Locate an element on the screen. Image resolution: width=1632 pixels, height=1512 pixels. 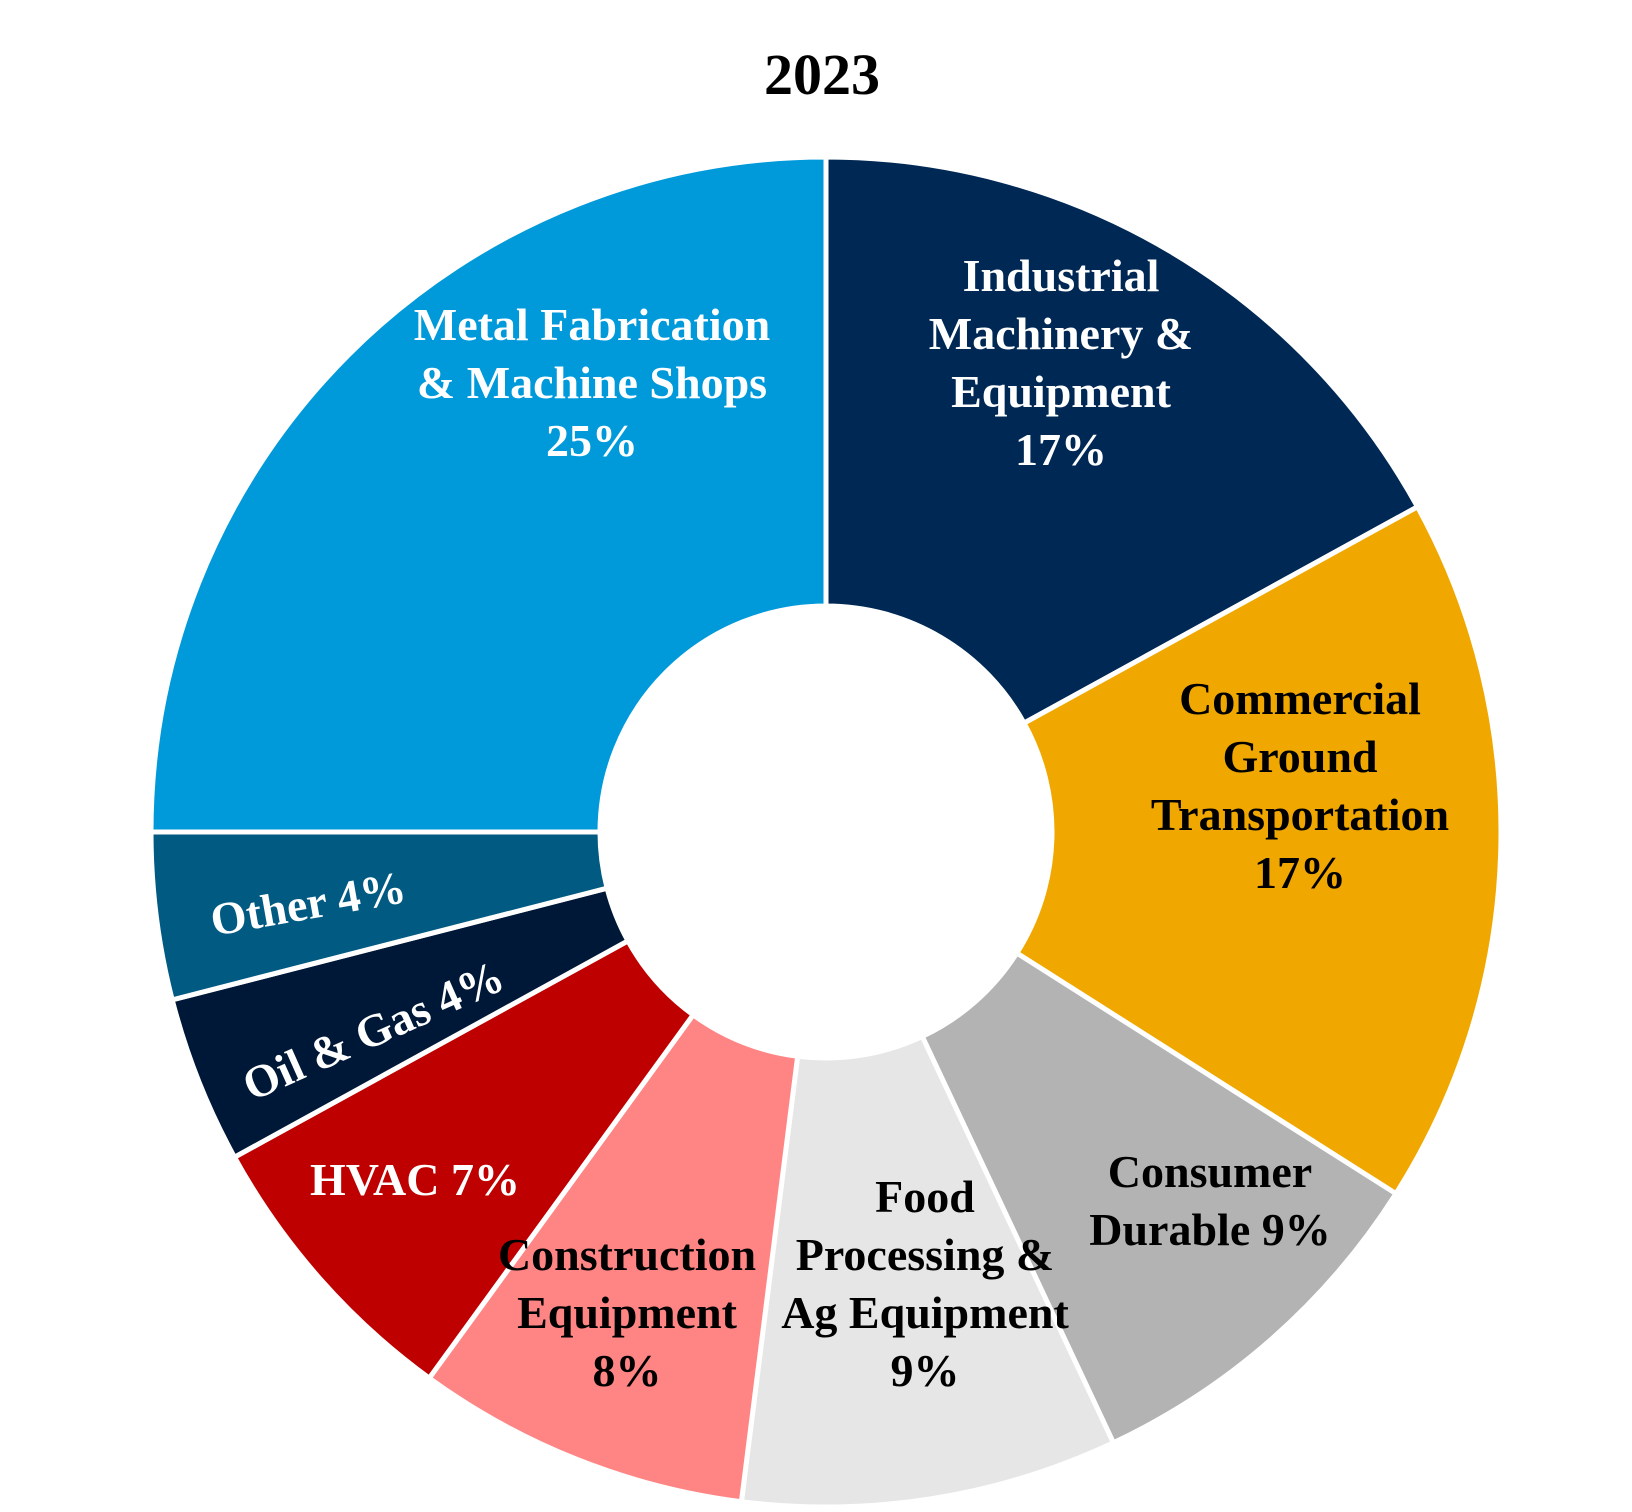
slice-label: Metal Fabrication & Machine Shops 25% is located at coordinates (592, 382).